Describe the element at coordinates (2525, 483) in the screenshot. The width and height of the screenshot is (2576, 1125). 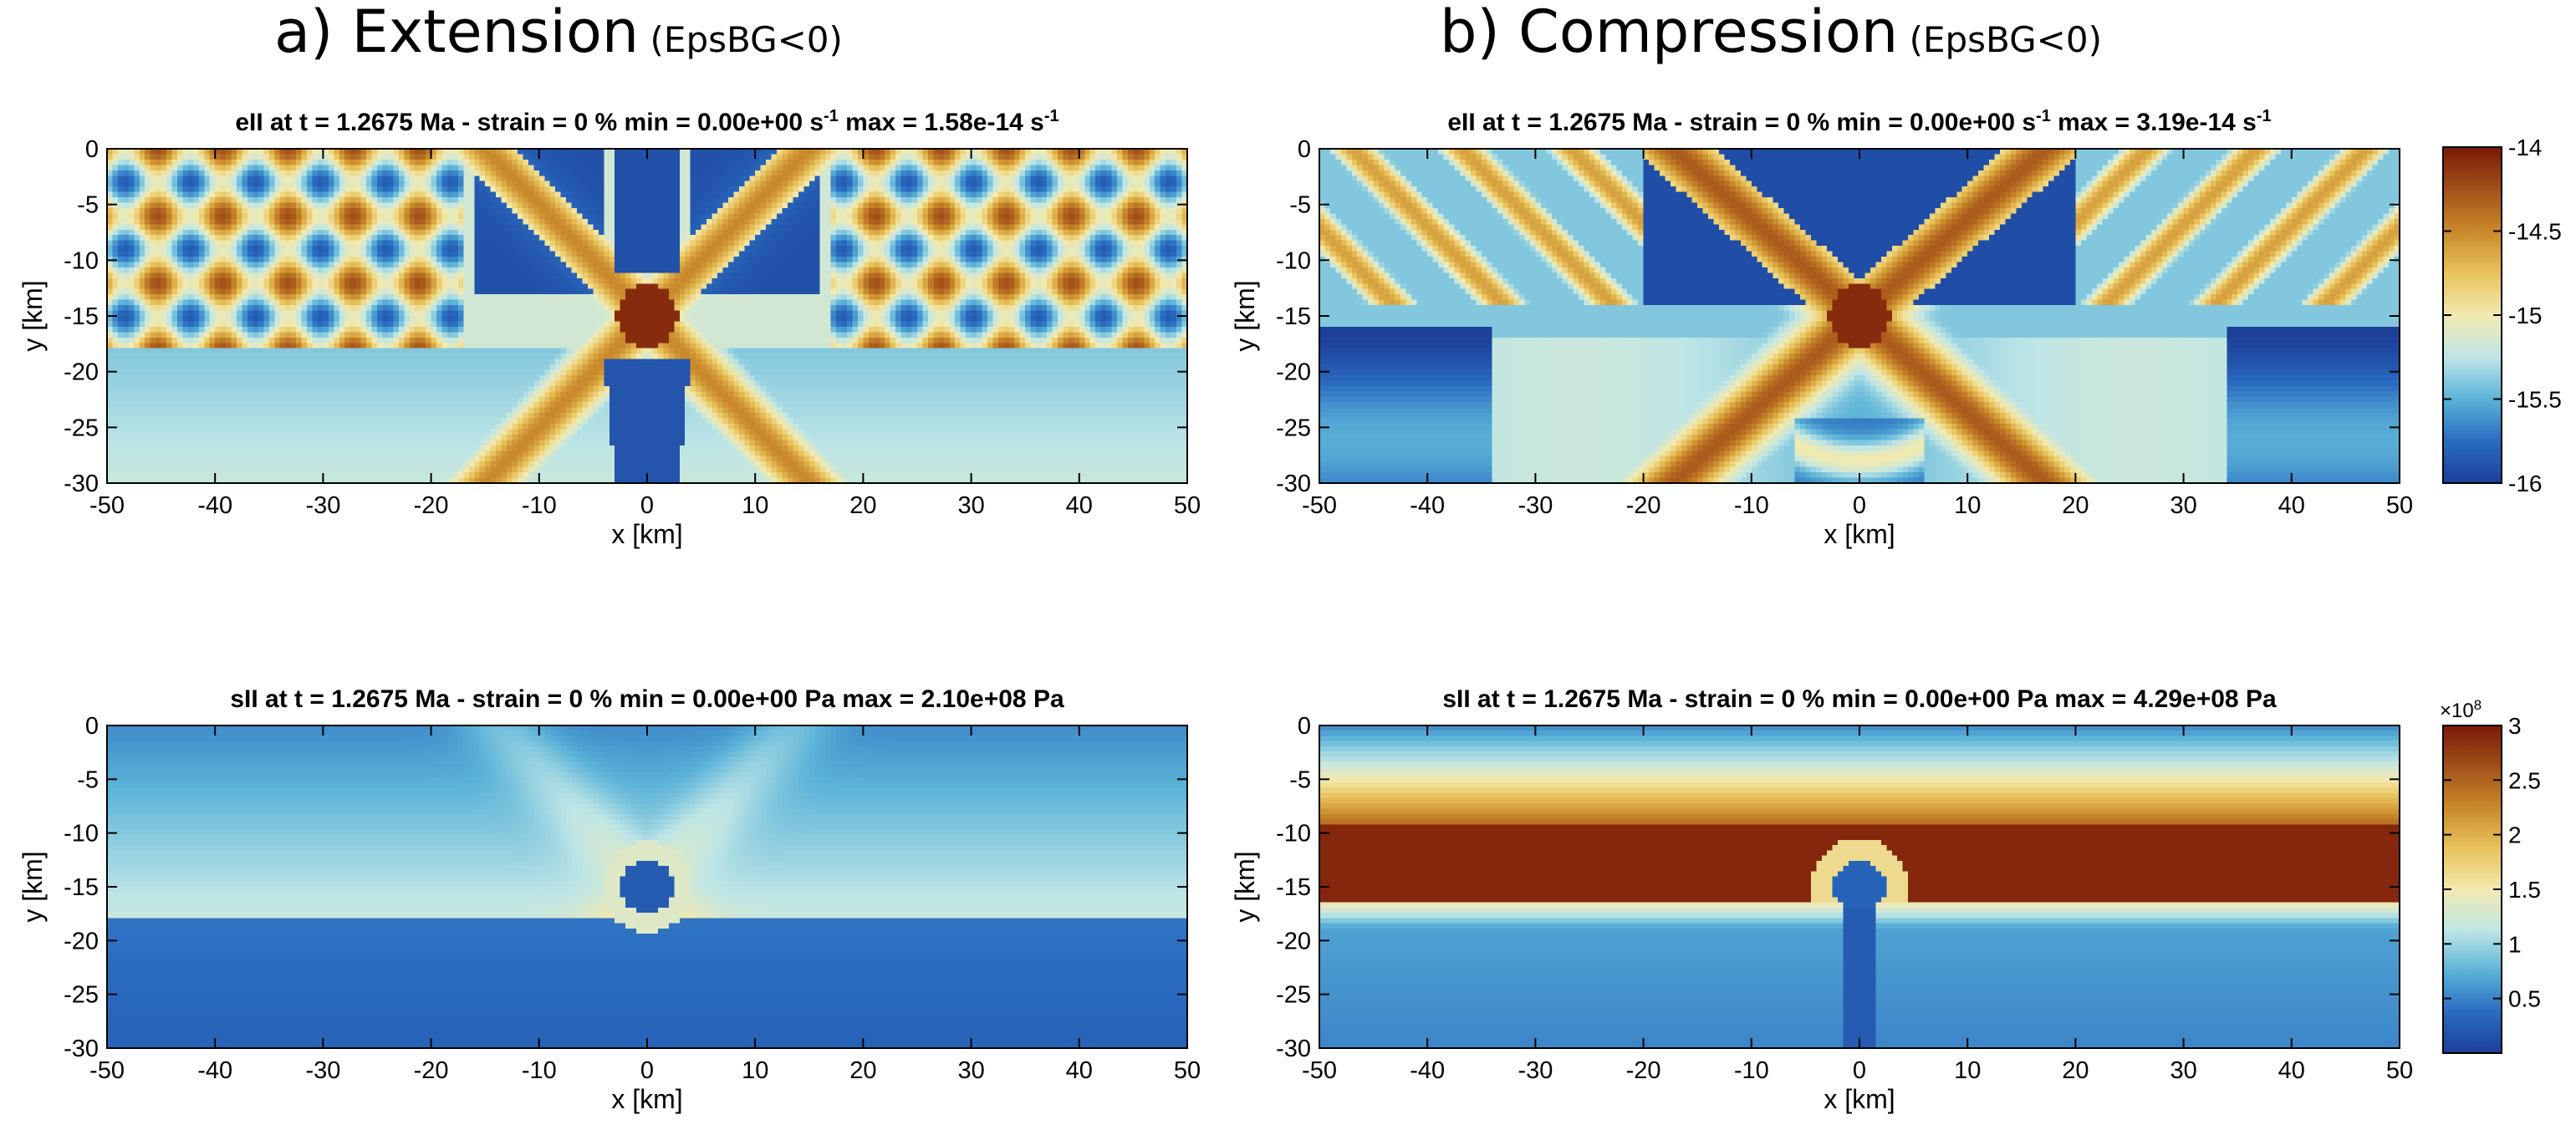
I see `colorbar-tick-label: -16` at that location.